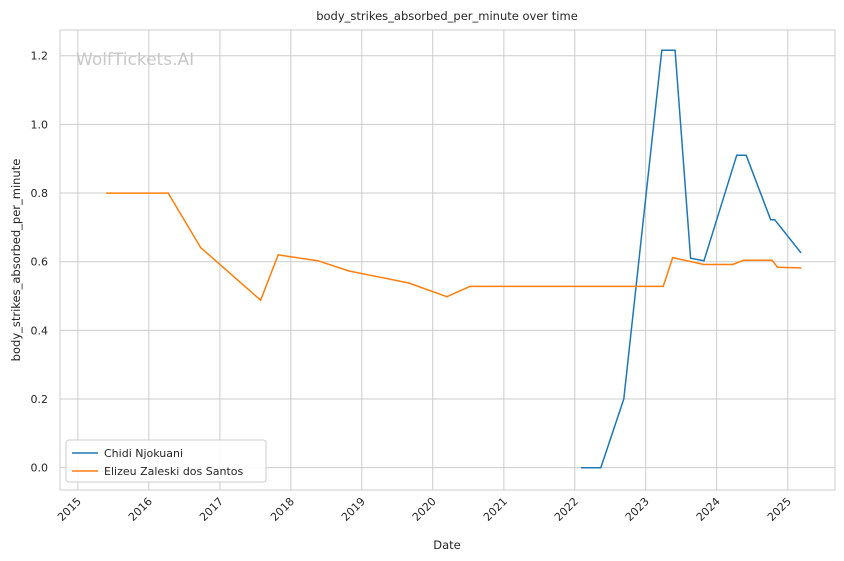 This screenshot has height=561, width=844. I want to click on y-tick-label-1.0: 1.0, so click(40, 124).